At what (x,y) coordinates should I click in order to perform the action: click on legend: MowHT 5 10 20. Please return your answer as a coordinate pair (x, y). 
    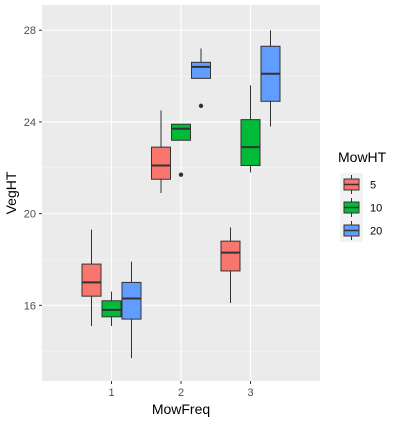
    Looking at the image, I should click on (362, 195).